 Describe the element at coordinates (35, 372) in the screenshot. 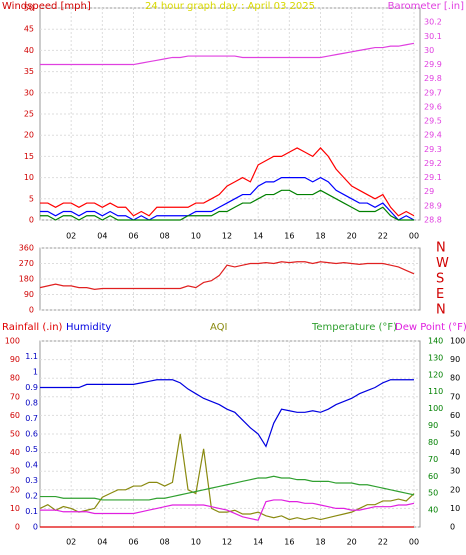

I see `y2-tick-label: 1` at that location.